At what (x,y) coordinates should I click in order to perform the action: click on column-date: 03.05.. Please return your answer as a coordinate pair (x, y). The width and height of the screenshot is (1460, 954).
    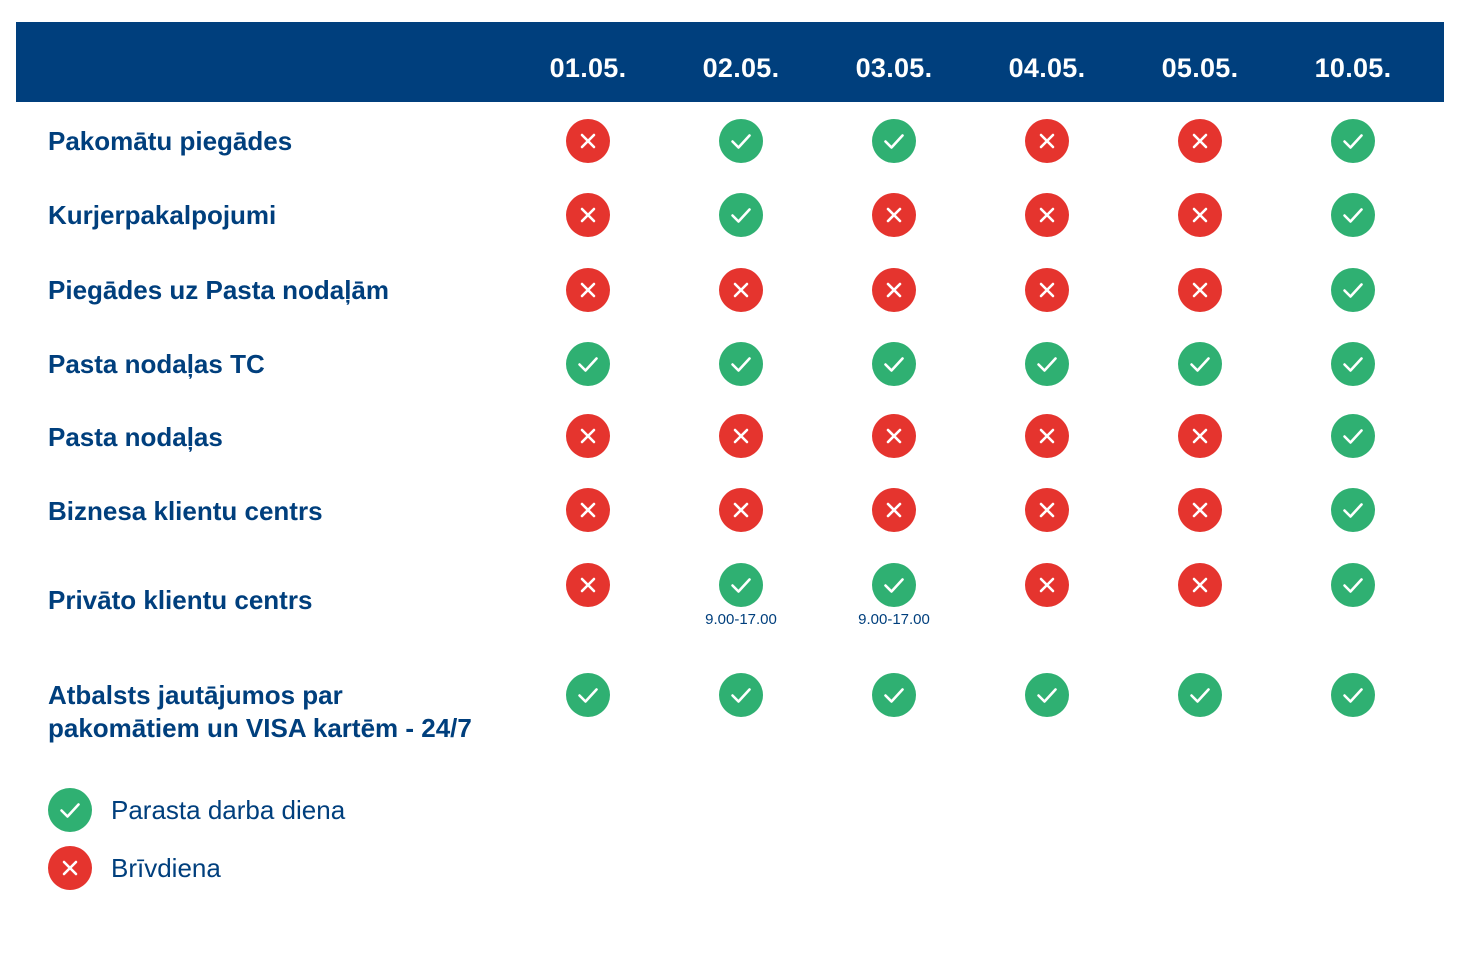
    Looking at the image, I should click on (894, 68).